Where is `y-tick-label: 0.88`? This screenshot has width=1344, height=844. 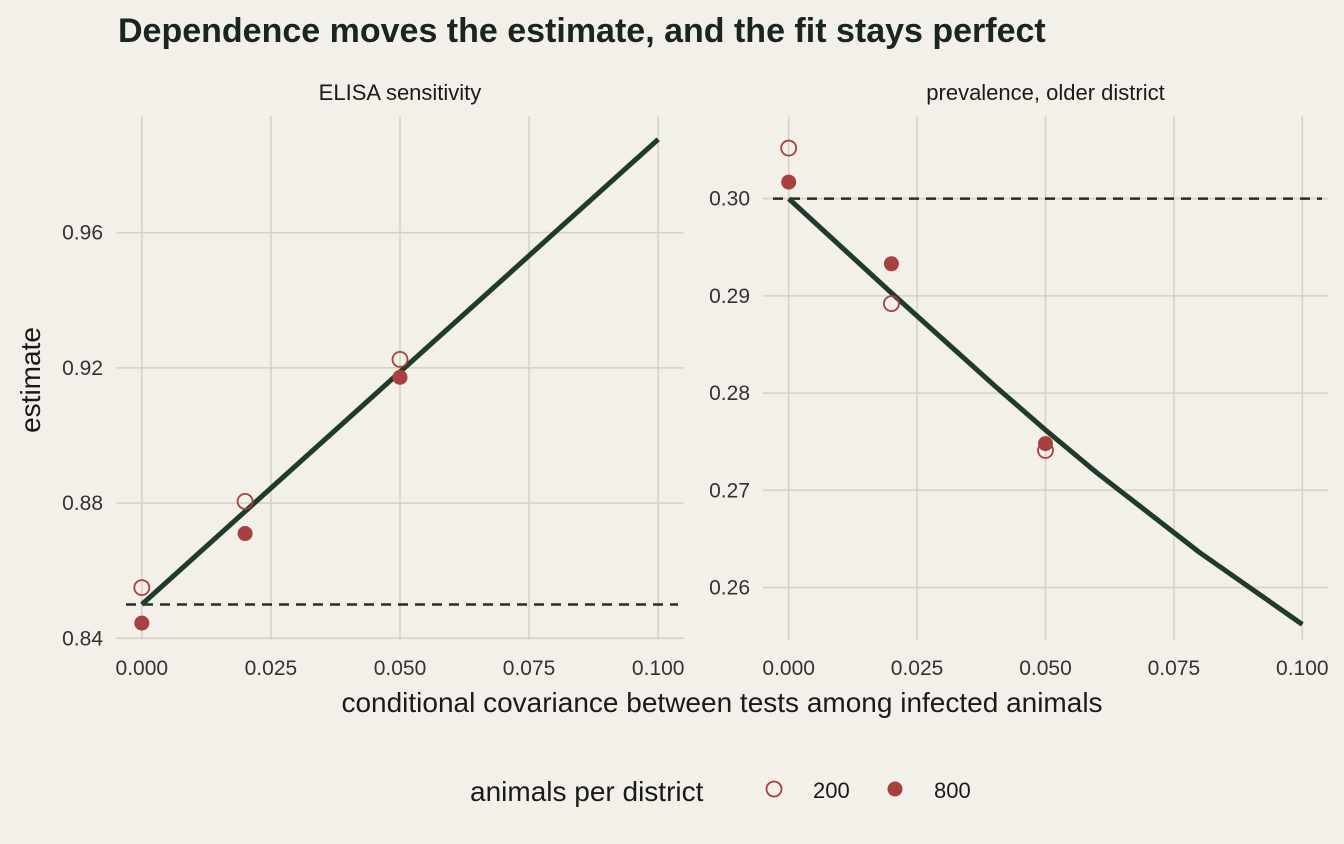
y-tick-label: 0.88 is located at coordinates (82, 503).